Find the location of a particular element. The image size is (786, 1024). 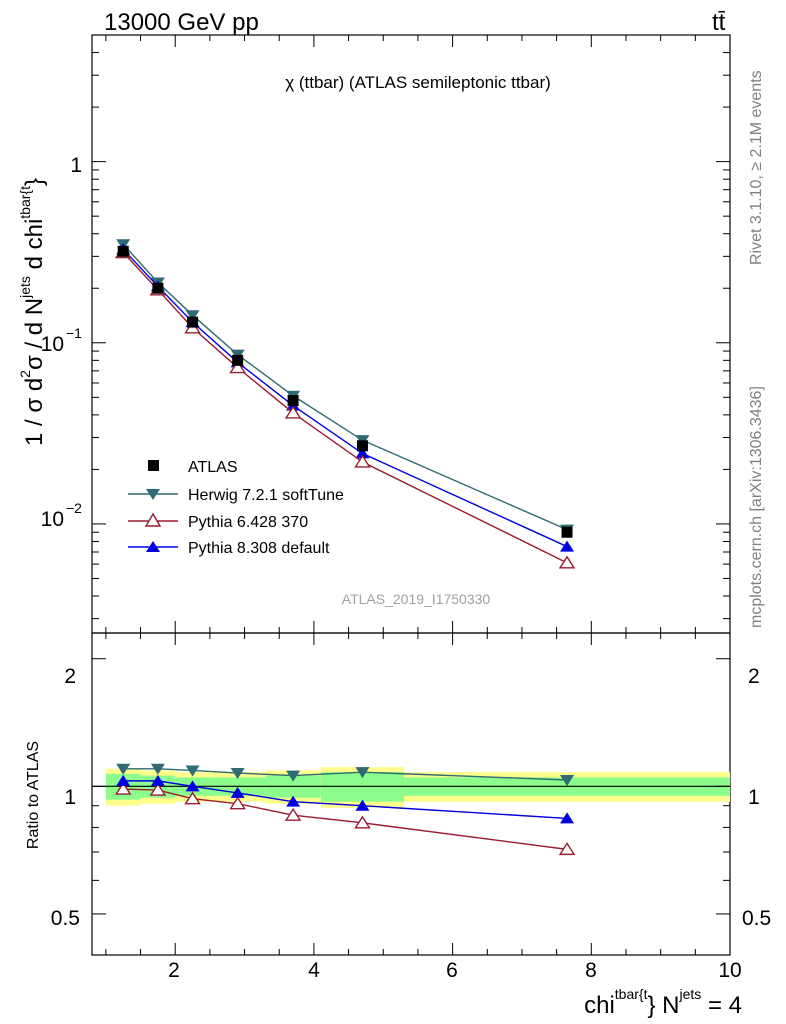

legend-label-pythia6: Pythia 6.428 370 is located at coordinates (248, 522).